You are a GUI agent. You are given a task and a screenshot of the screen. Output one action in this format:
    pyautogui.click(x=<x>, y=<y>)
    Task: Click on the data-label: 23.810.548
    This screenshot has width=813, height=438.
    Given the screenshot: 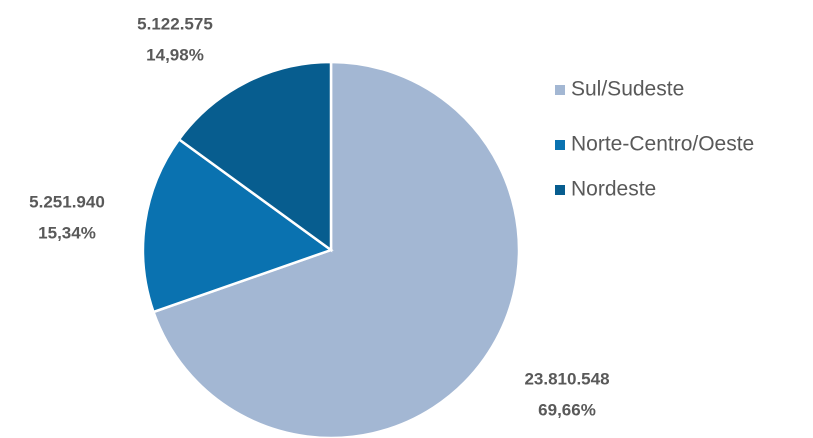 What is the action you would take?
    pyautogui.click(x=566, y=378)
    